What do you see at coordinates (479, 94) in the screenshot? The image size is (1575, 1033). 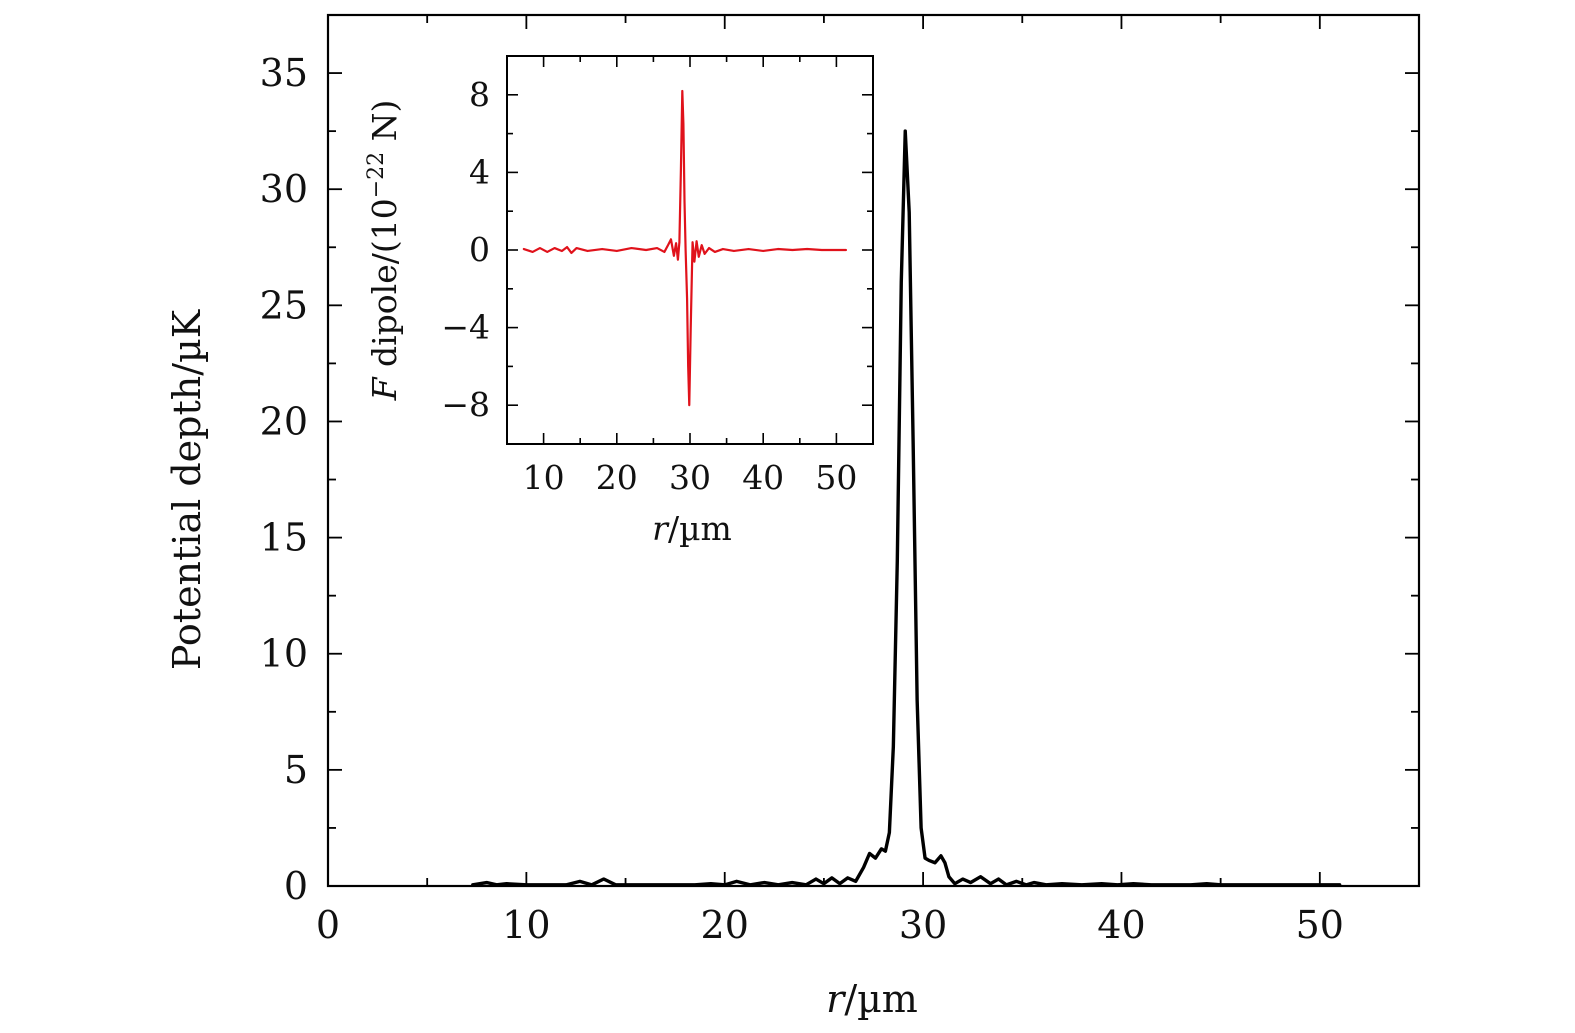 I see `inset-y-tick-label-8: 8` at bounding box center [479, 94].